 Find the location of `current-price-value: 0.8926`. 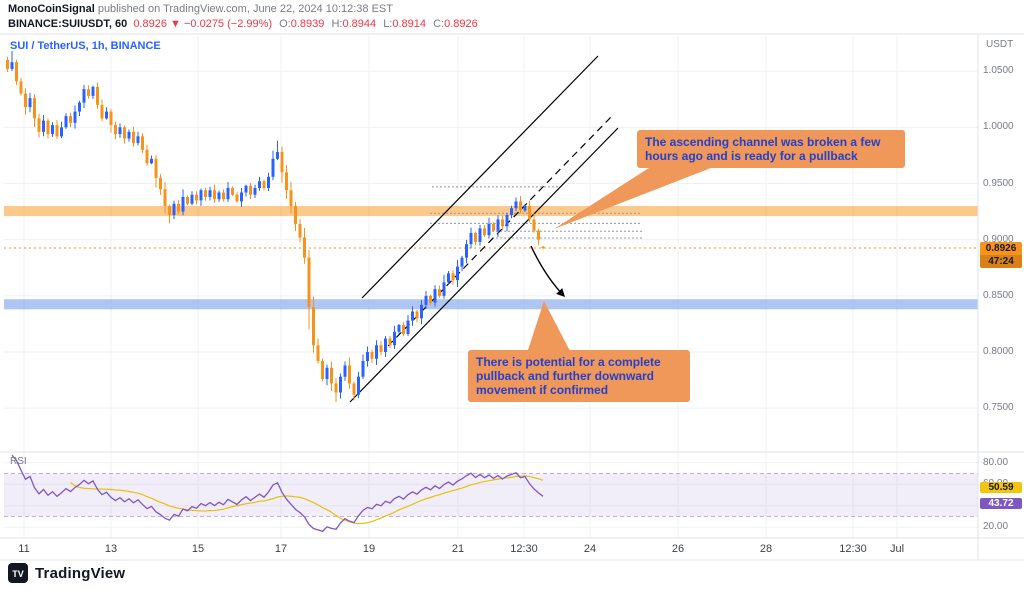

current-price-value: 0.8926 is located at coordinates (1001, 248).